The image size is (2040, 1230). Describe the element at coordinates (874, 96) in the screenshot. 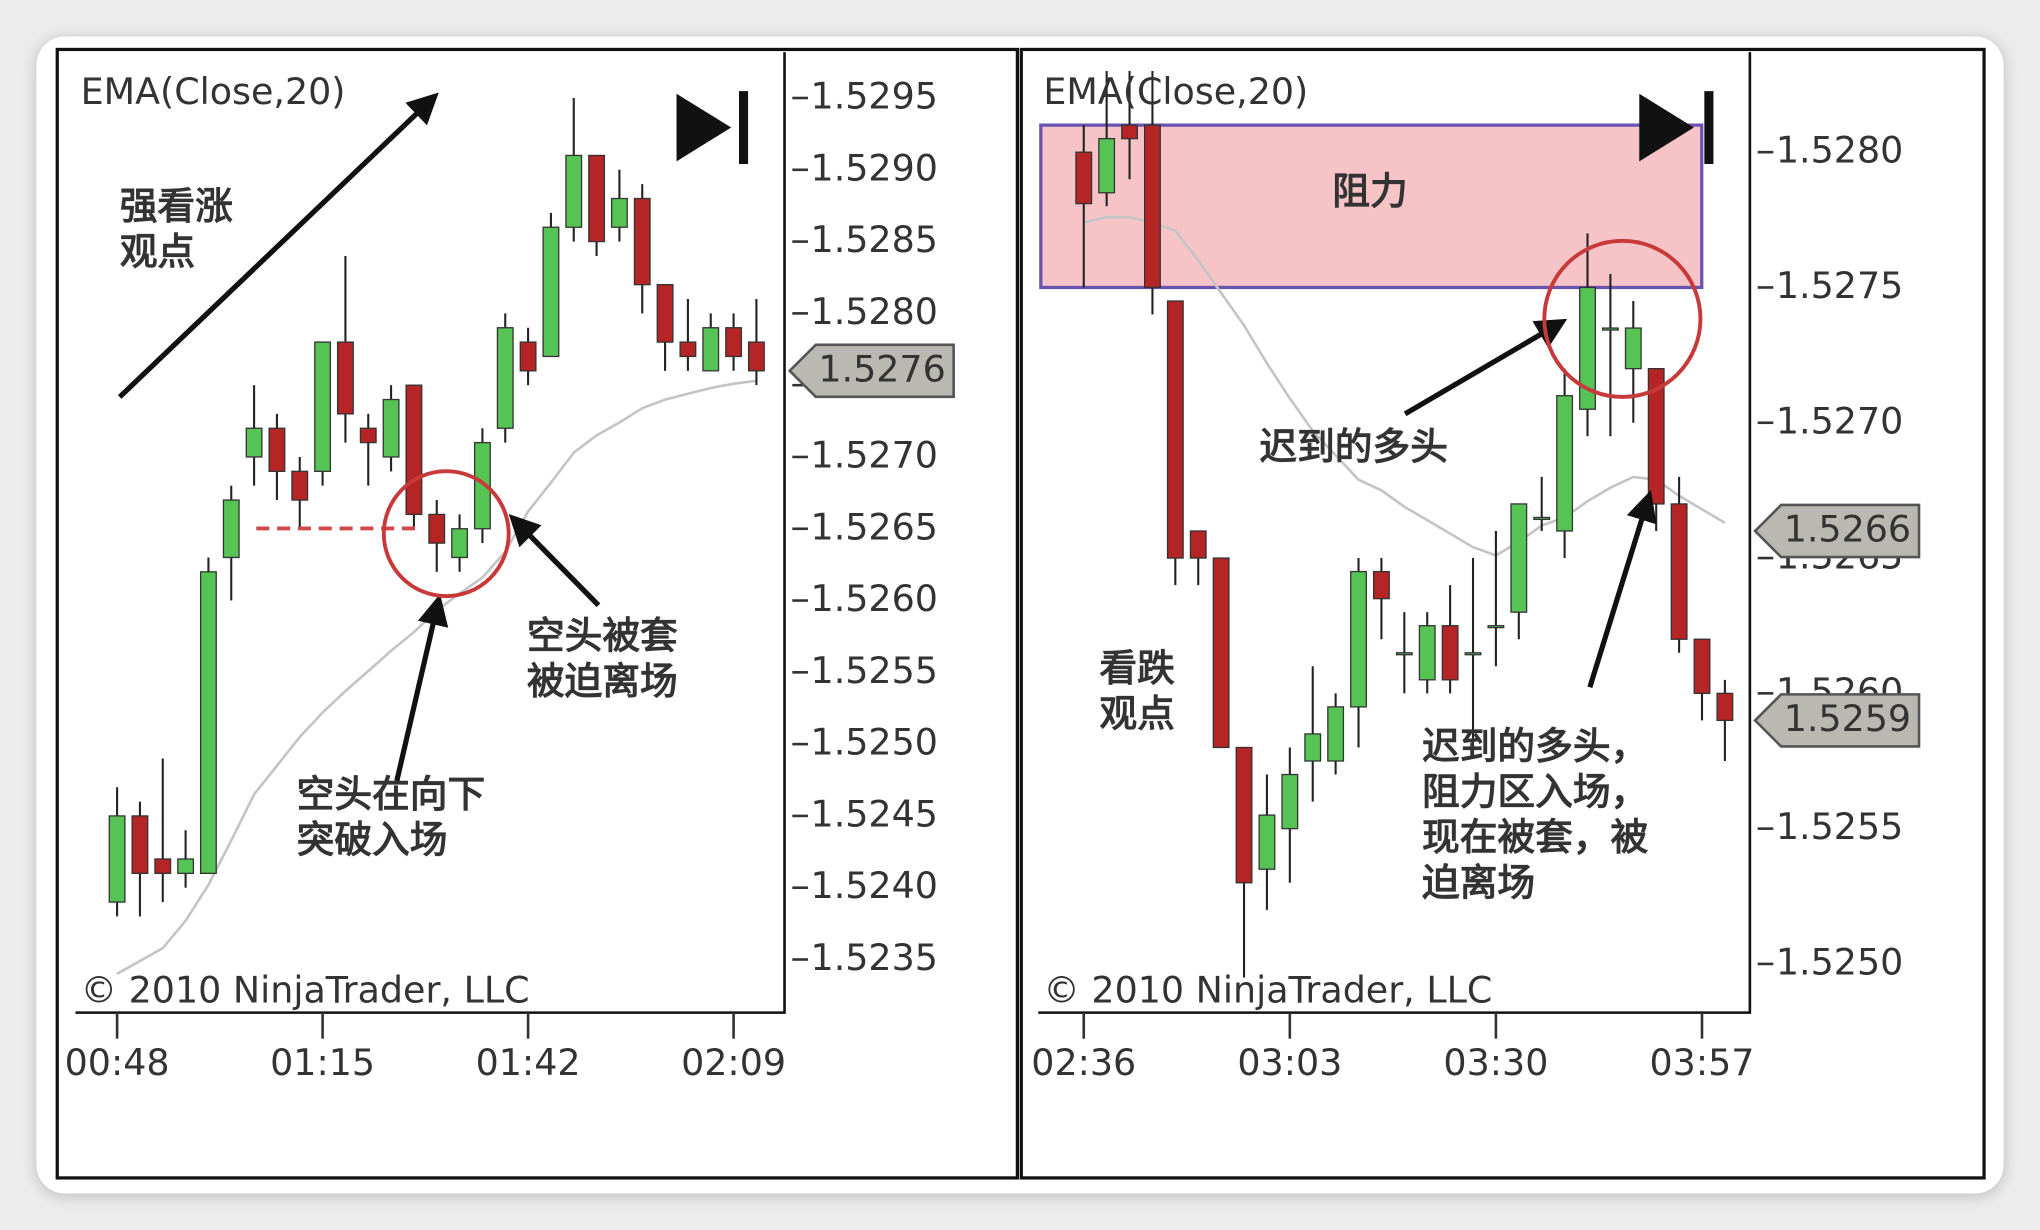

I see `y-tick-label: 1.5295` at that location.